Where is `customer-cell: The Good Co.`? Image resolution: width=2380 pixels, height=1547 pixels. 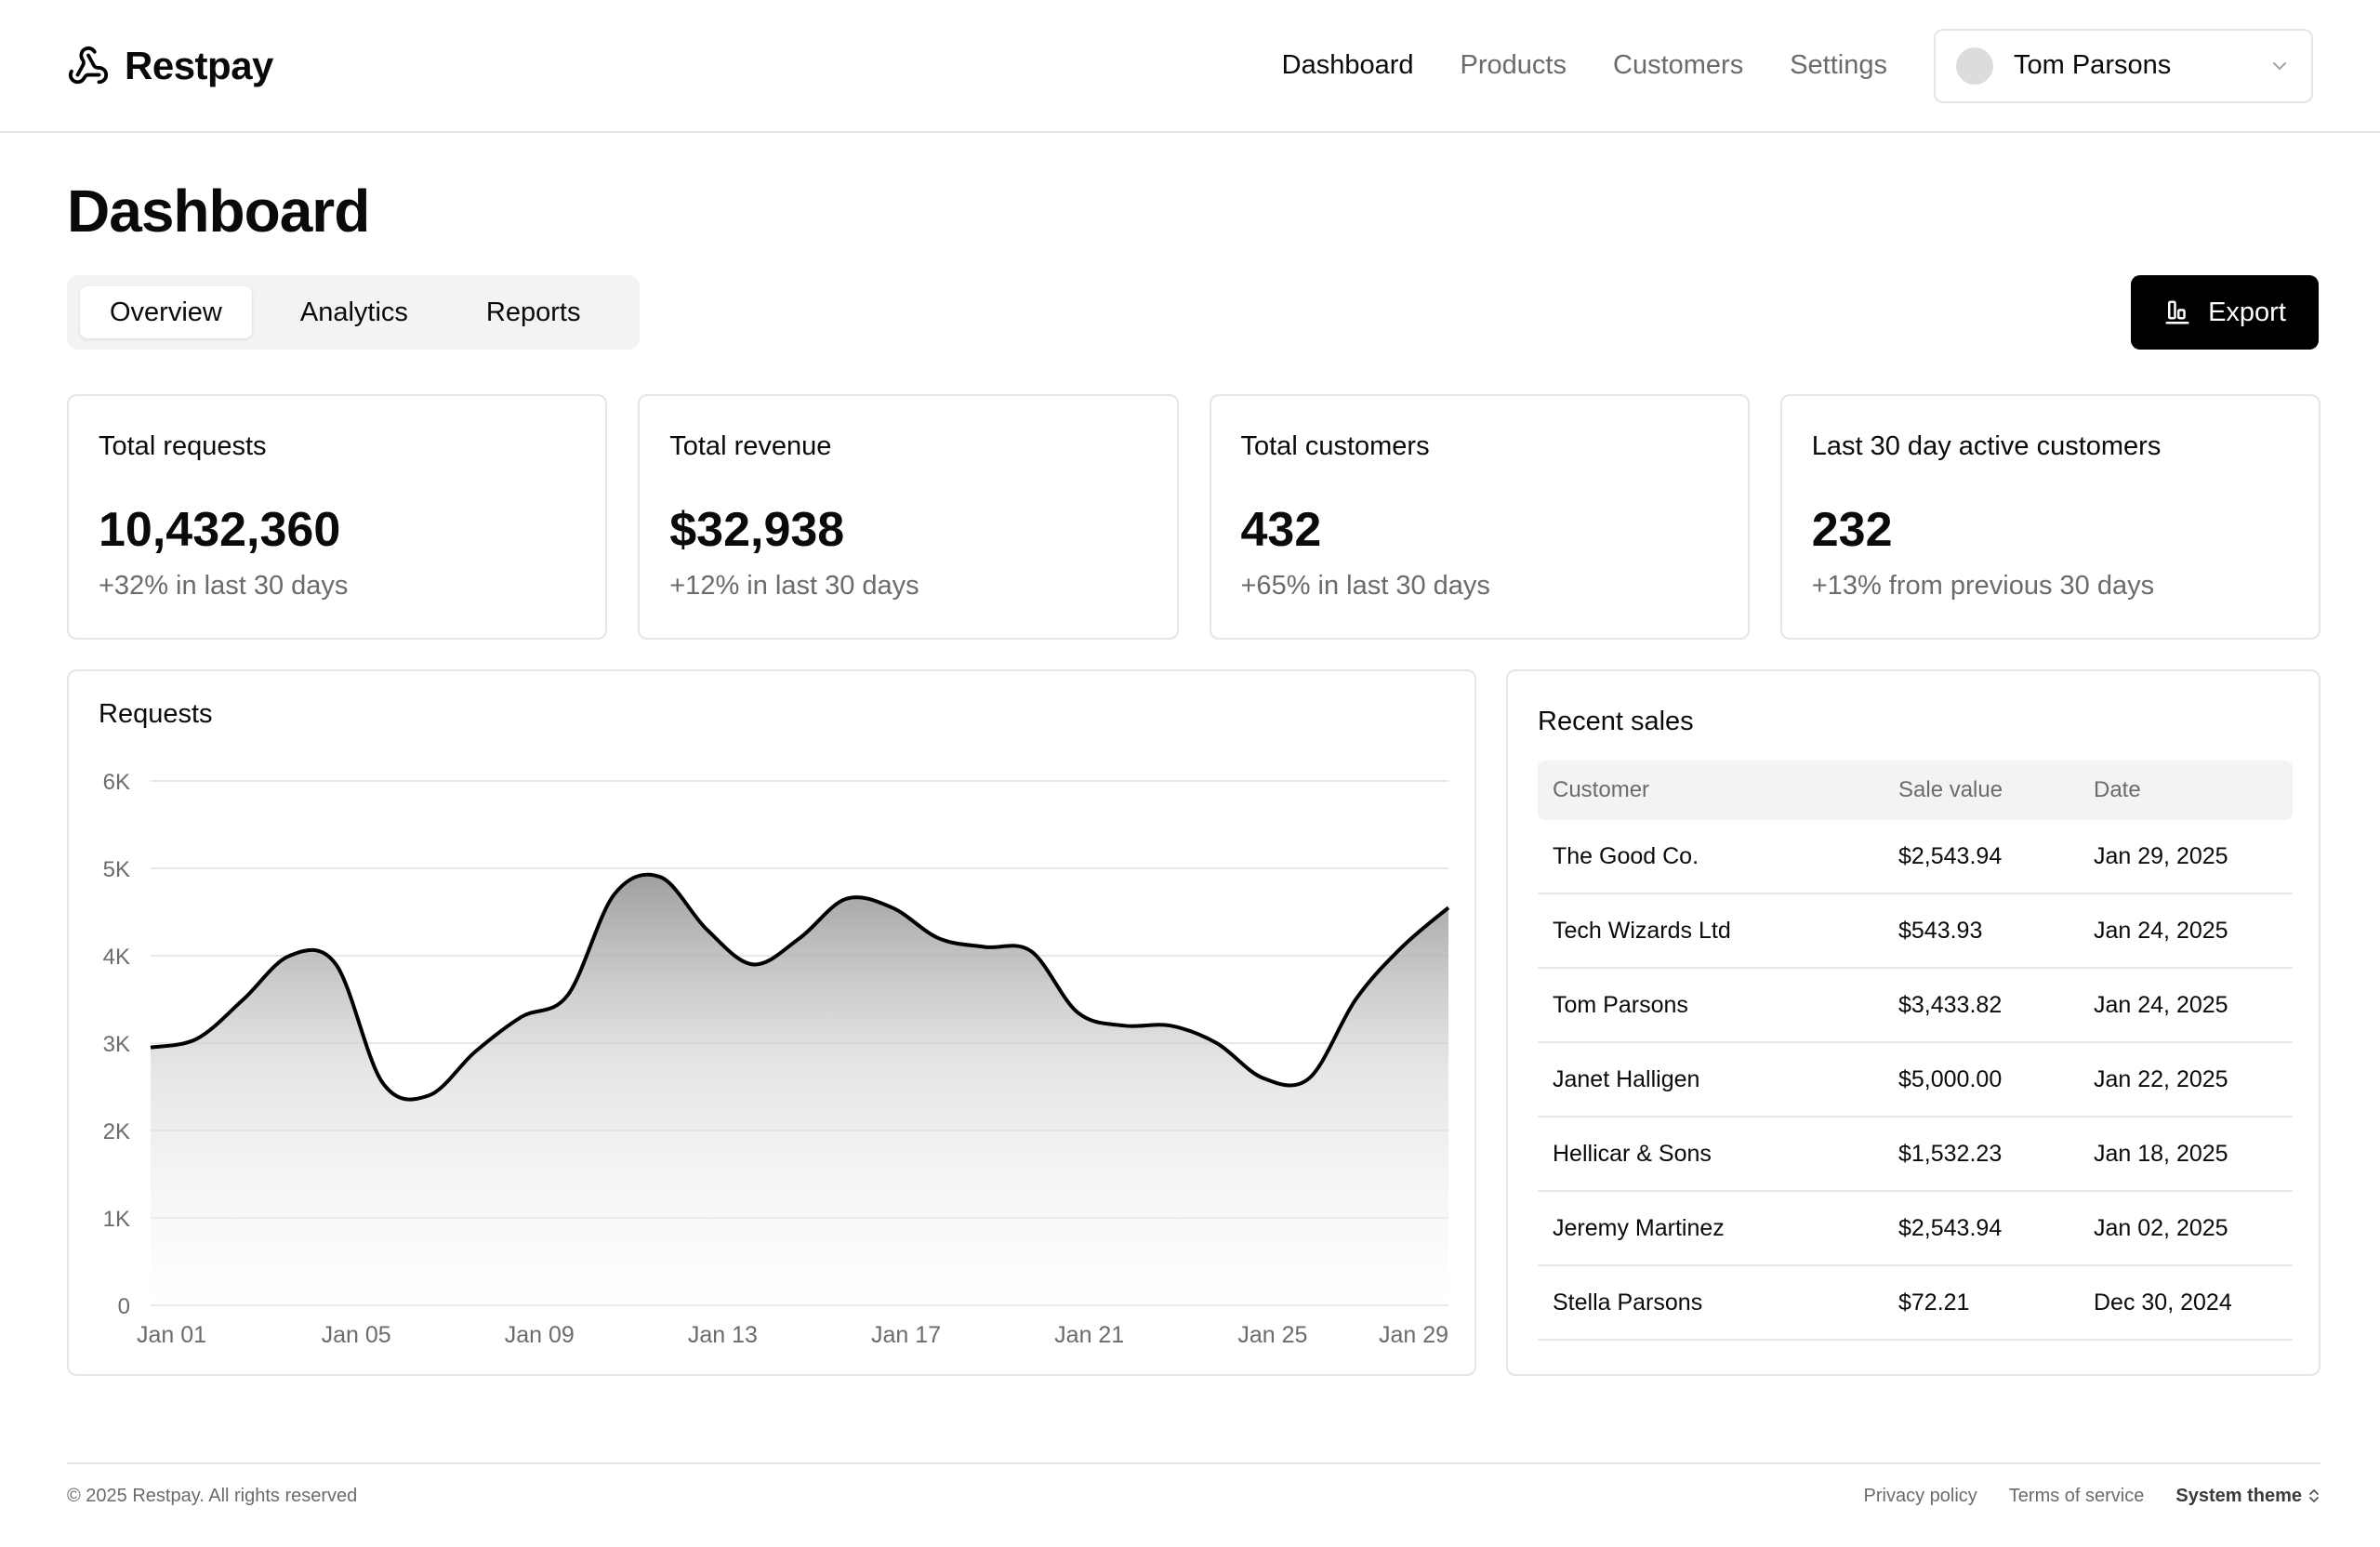
customer-cell: The Good Co. is located at coordinates (1626, 855).